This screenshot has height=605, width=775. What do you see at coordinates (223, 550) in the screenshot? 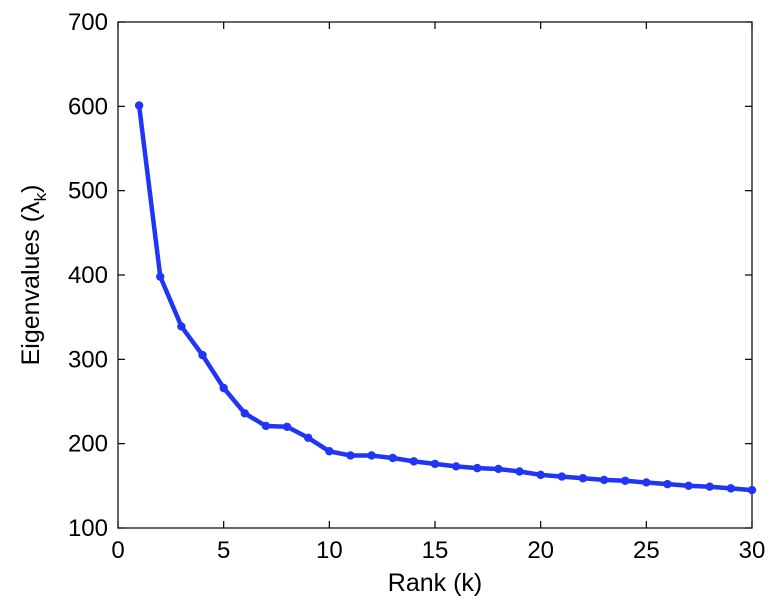
I see `x-tick-label: 5` at bounding box center [223, 550].